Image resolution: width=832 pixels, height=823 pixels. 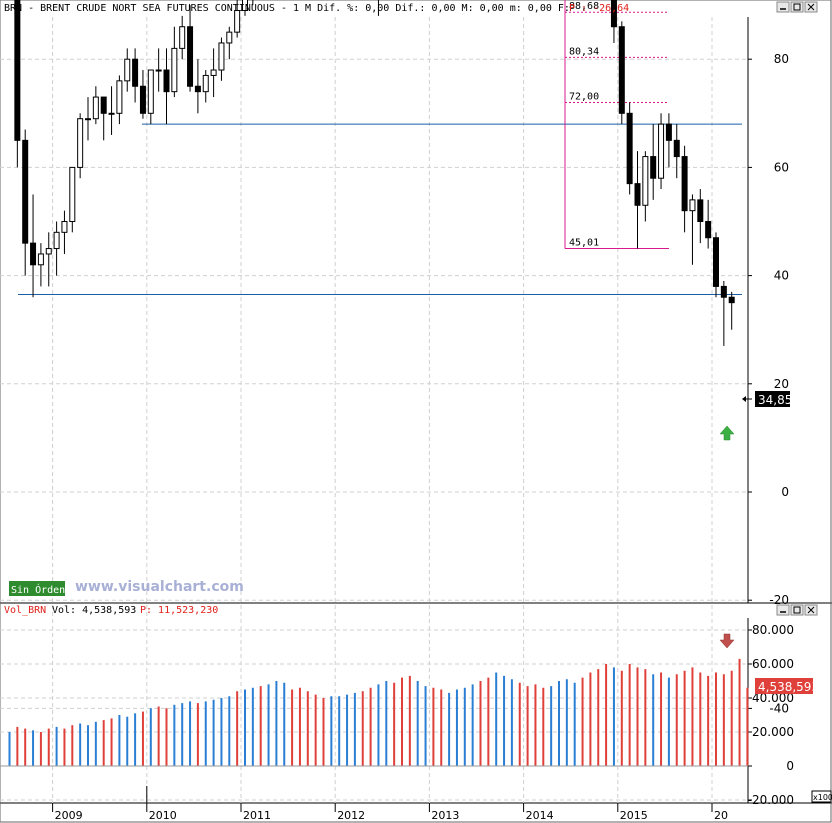 I want to click on price-tick-label: -20, so click(x=779, y=600).